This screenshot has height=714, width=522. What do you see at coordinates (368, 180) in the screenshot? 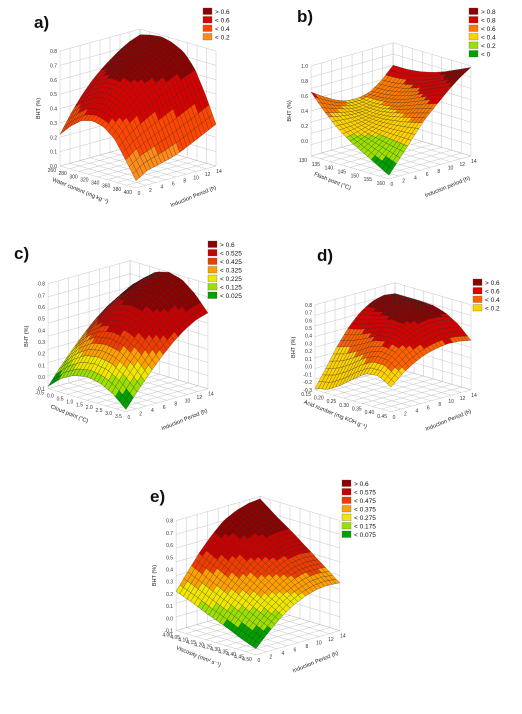
I see `y-tick-label: 155` at bounding box center [368, 180].